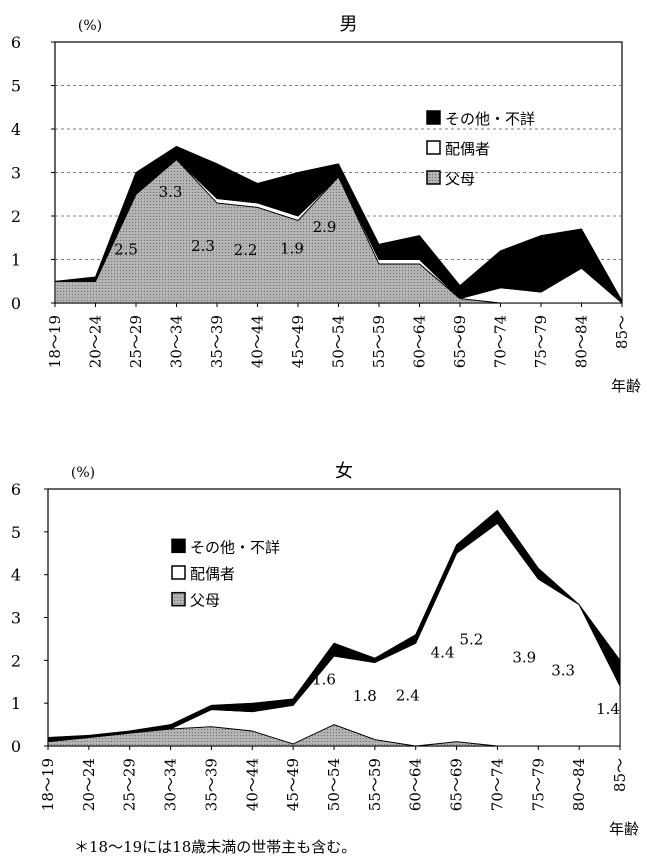  Describe the element at coordinates (460, 341) in the screenshot. I see `male-xtick-label: 65～69` at that location.